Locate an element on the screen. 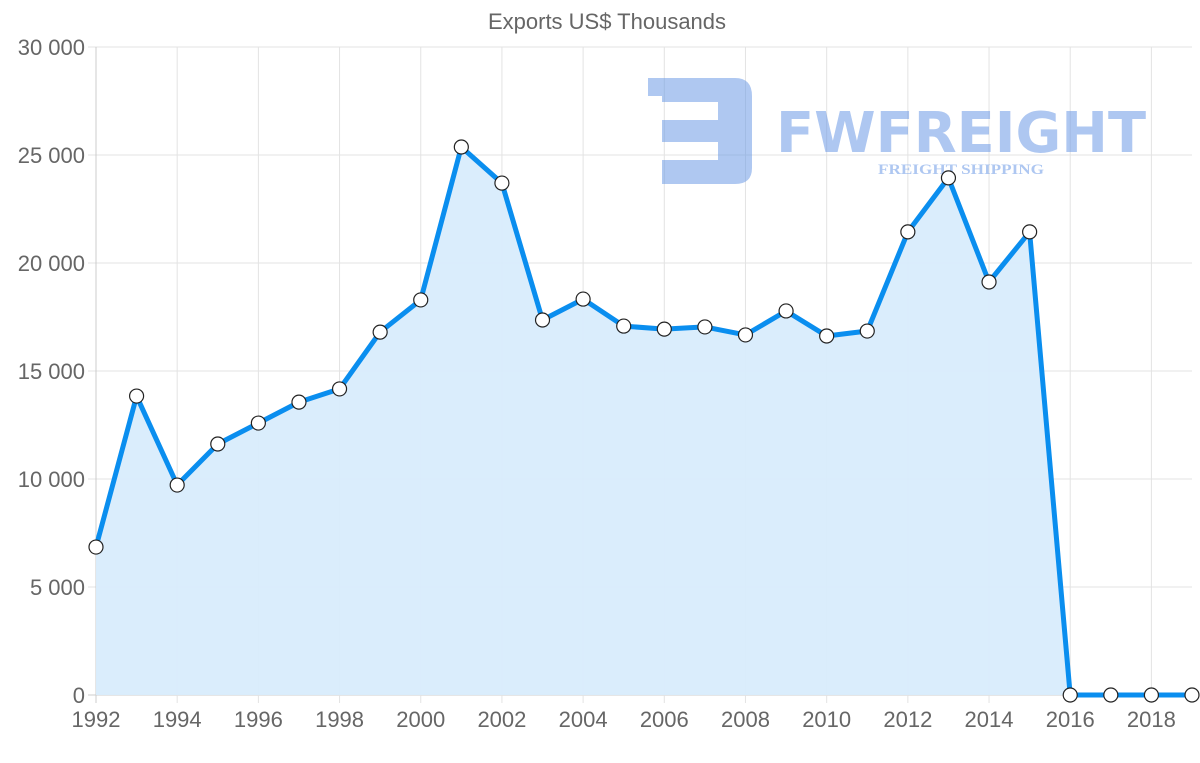  y-tick-label: 25 000 is located at coordinates (51, 155).